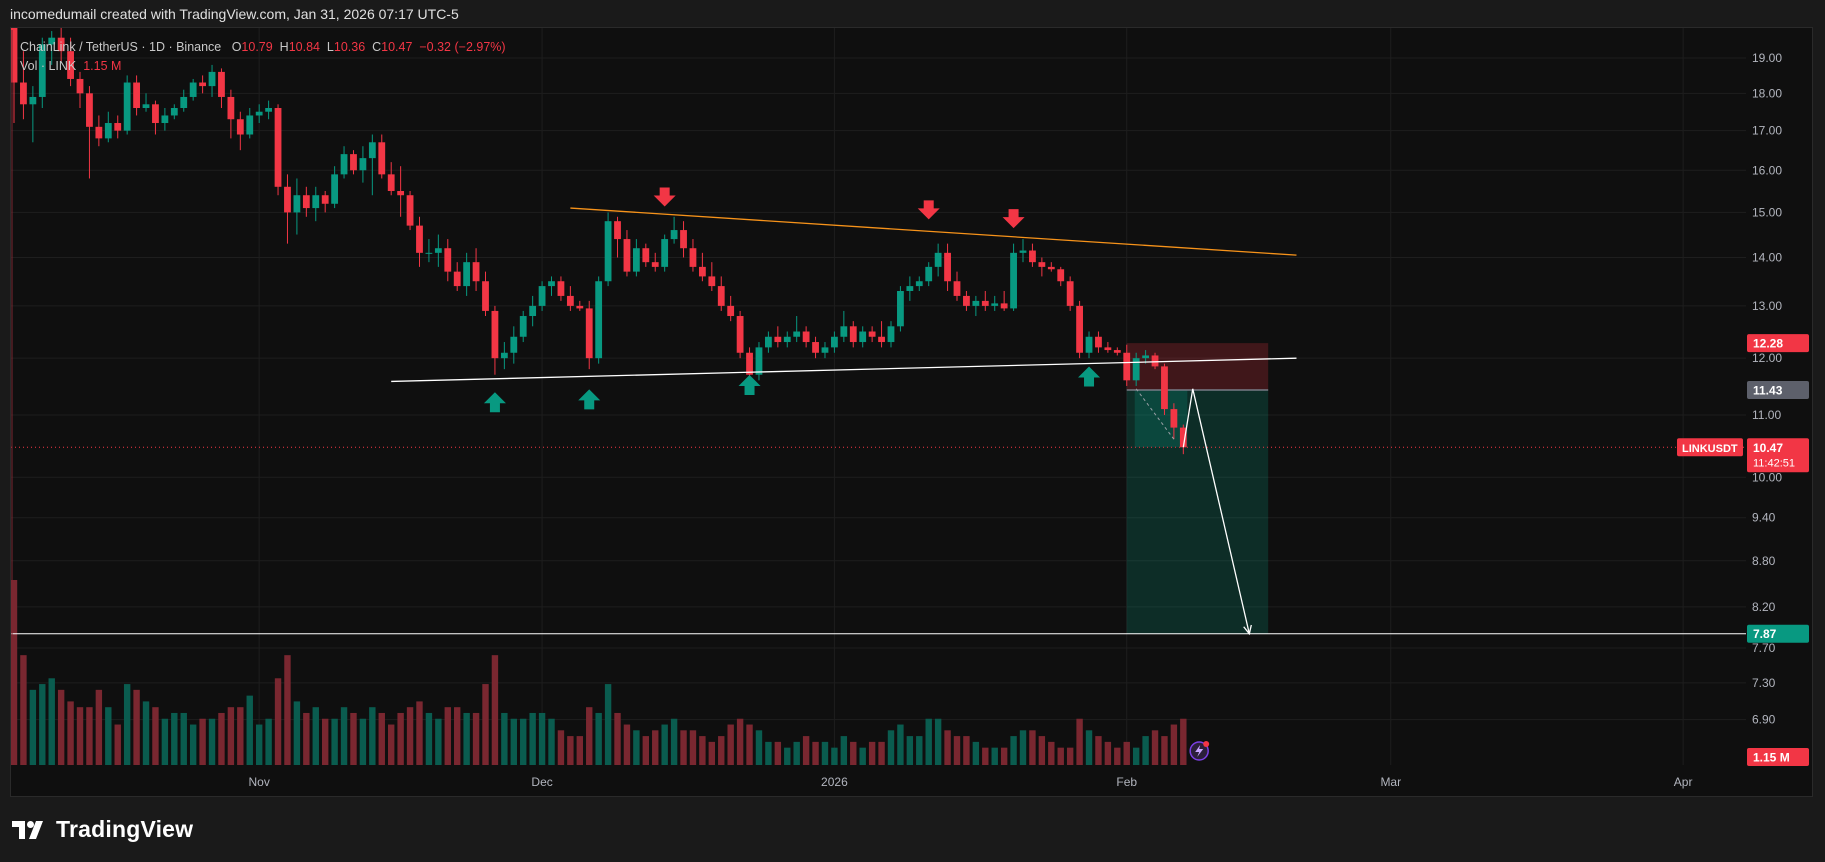 This screenshot has width=1825, height=862. What do you see at coordinates (102, 66) in the screenshot?
I see `volume-value: 1.15 M` at bounding box center [102, 66].